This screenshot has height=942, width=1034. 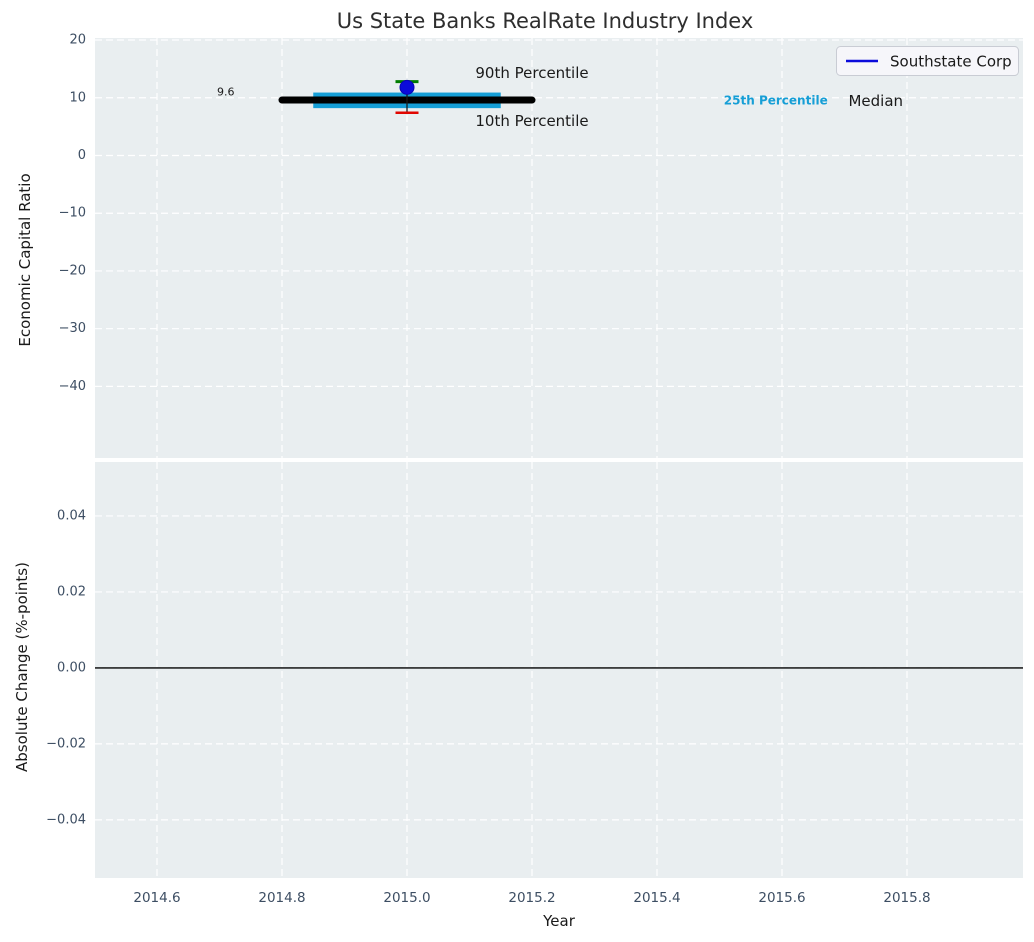 I want to click on y-tick-label: −20, so click(x=72, y=270).